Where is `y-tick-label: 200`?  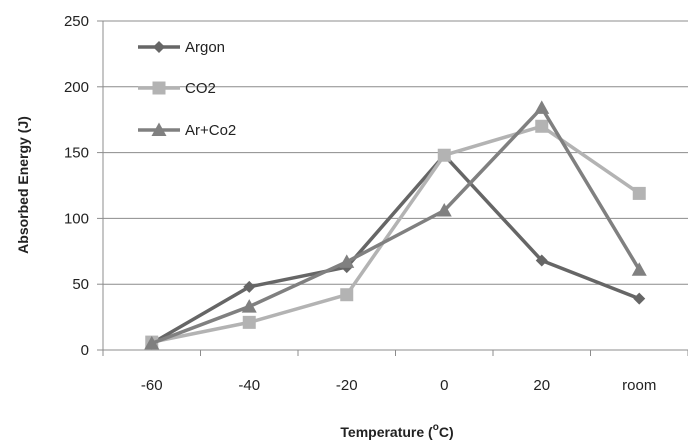 y-tick-label: 200 is located at coordinates (76, 87).